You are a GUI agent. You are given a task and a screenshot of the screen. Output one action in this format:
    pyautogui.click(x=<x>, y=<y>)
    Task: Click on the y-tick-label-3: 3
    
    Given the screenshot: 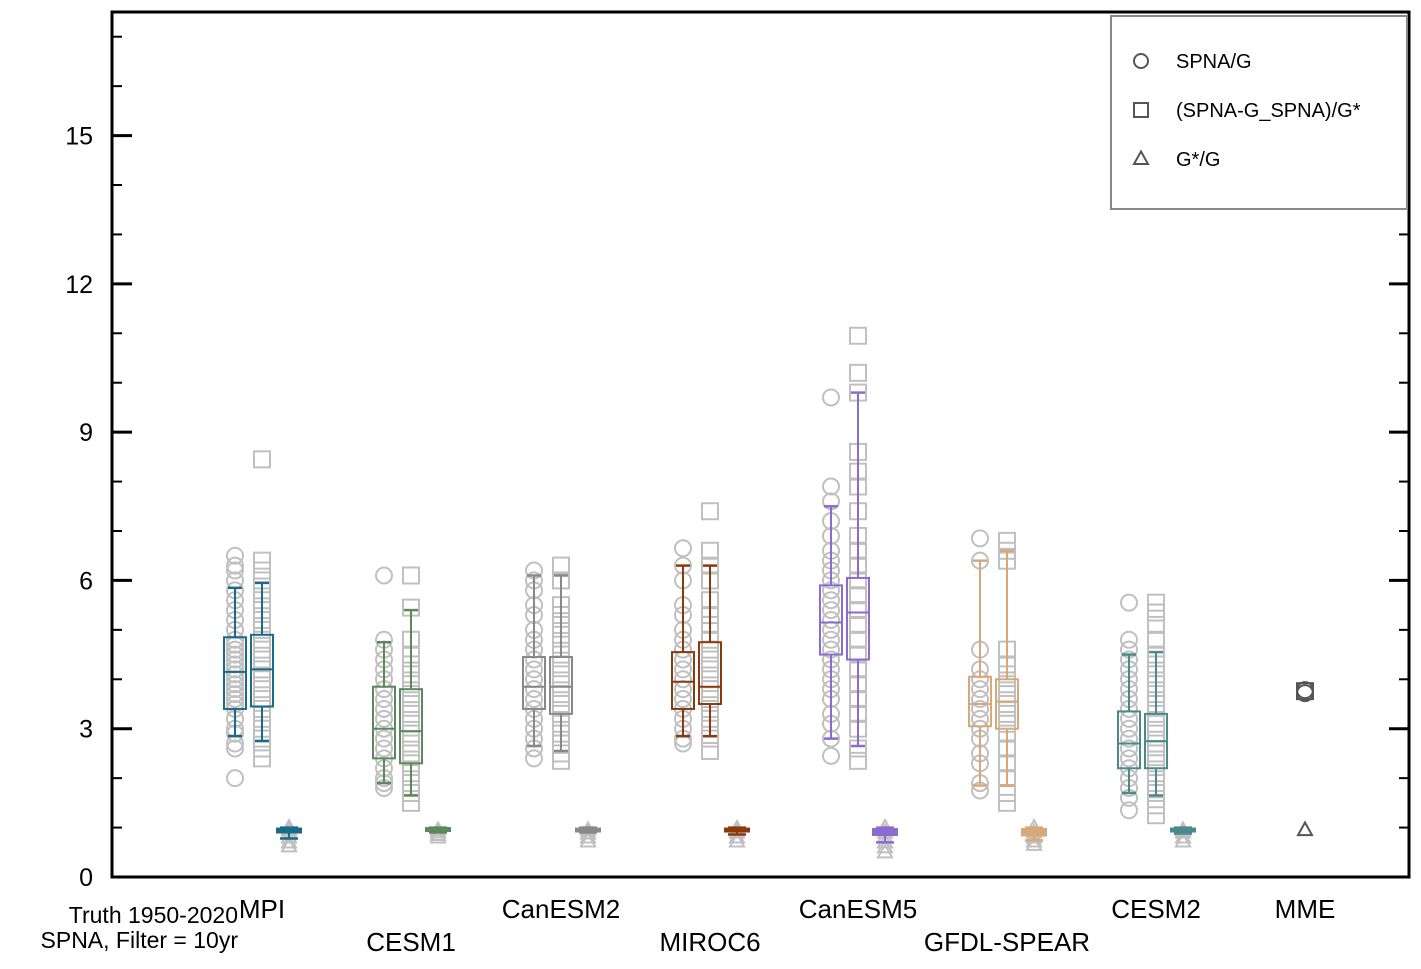 What is the action you would take?
    pyautogui.click(x=86, y=730)
    